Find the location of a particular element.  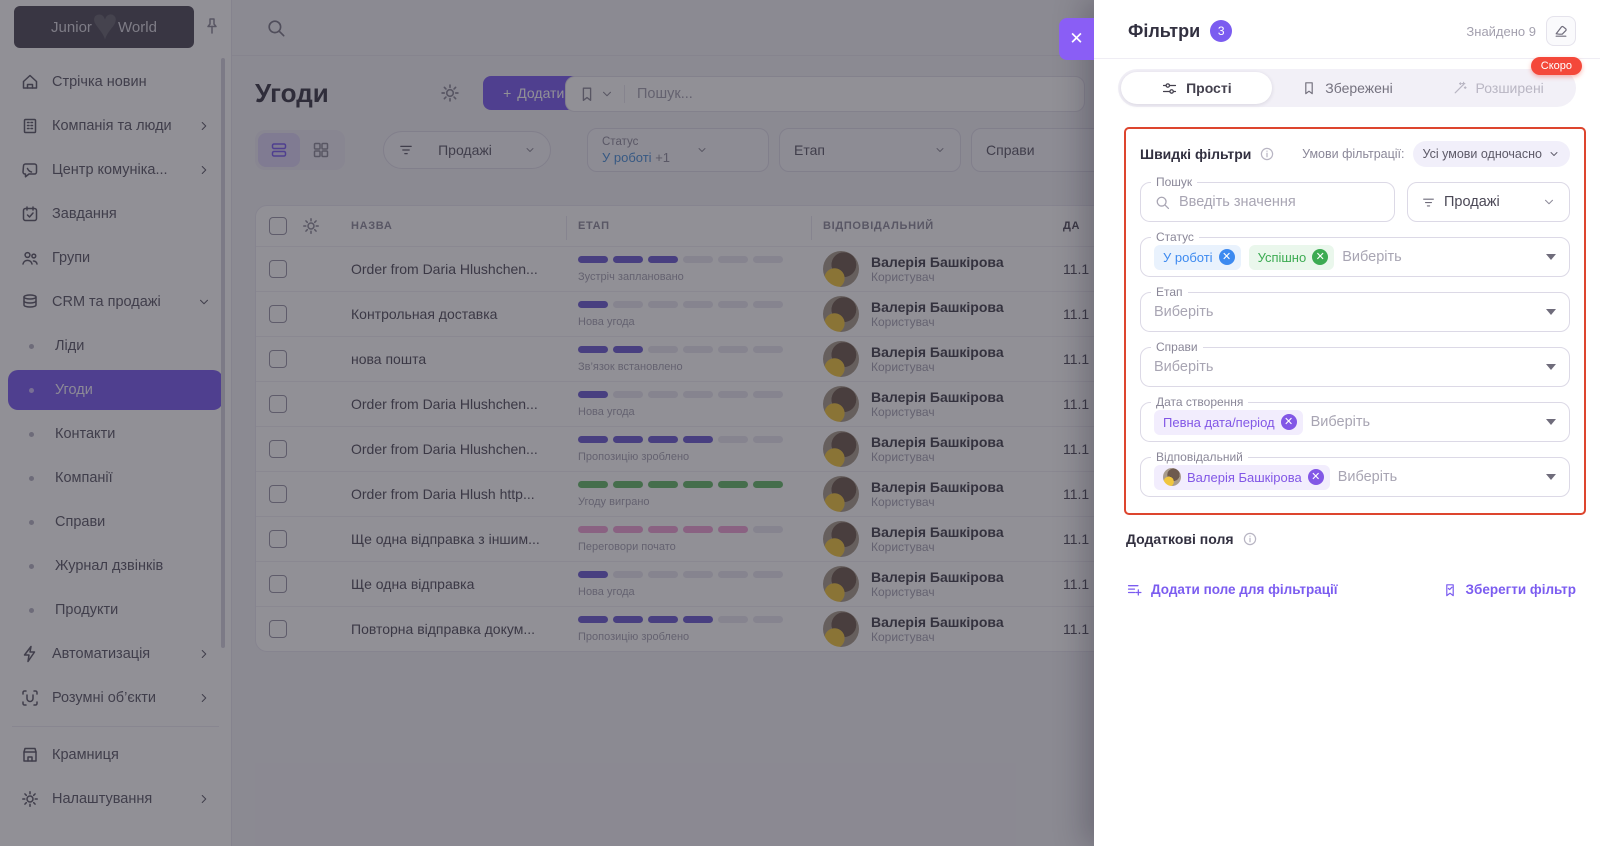

panel-title: Фільтри is located at coordinates (1164, 30).